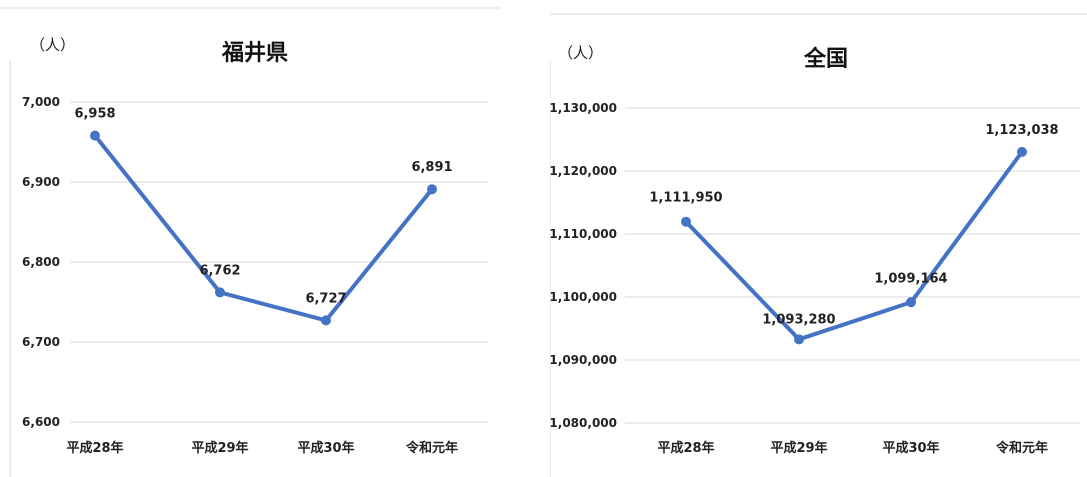 The height and width of the screenshot is (477, 1087). Describe the element at coordinates (41, 262) in the screenshot. I see `y-tick-label: 6,800` at that location.